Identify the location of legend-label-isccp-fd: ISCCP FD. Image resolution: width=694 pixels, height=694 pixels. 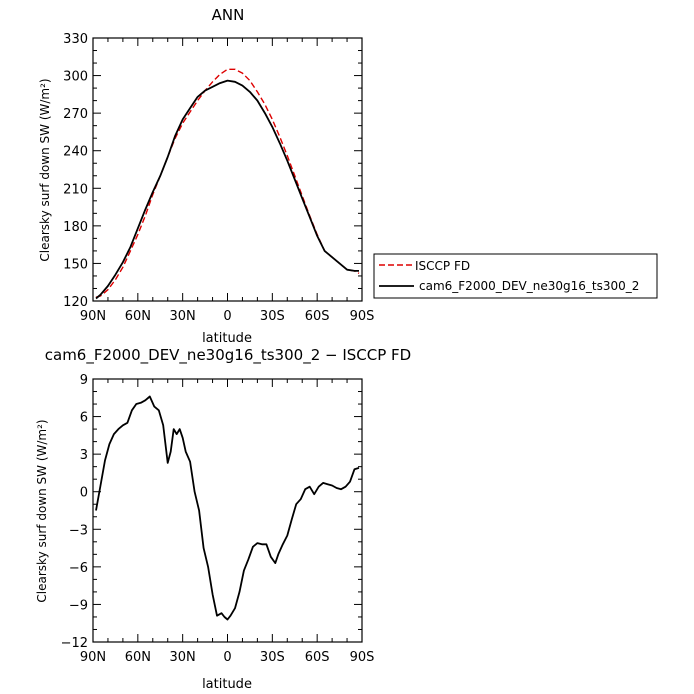
(442, 266).